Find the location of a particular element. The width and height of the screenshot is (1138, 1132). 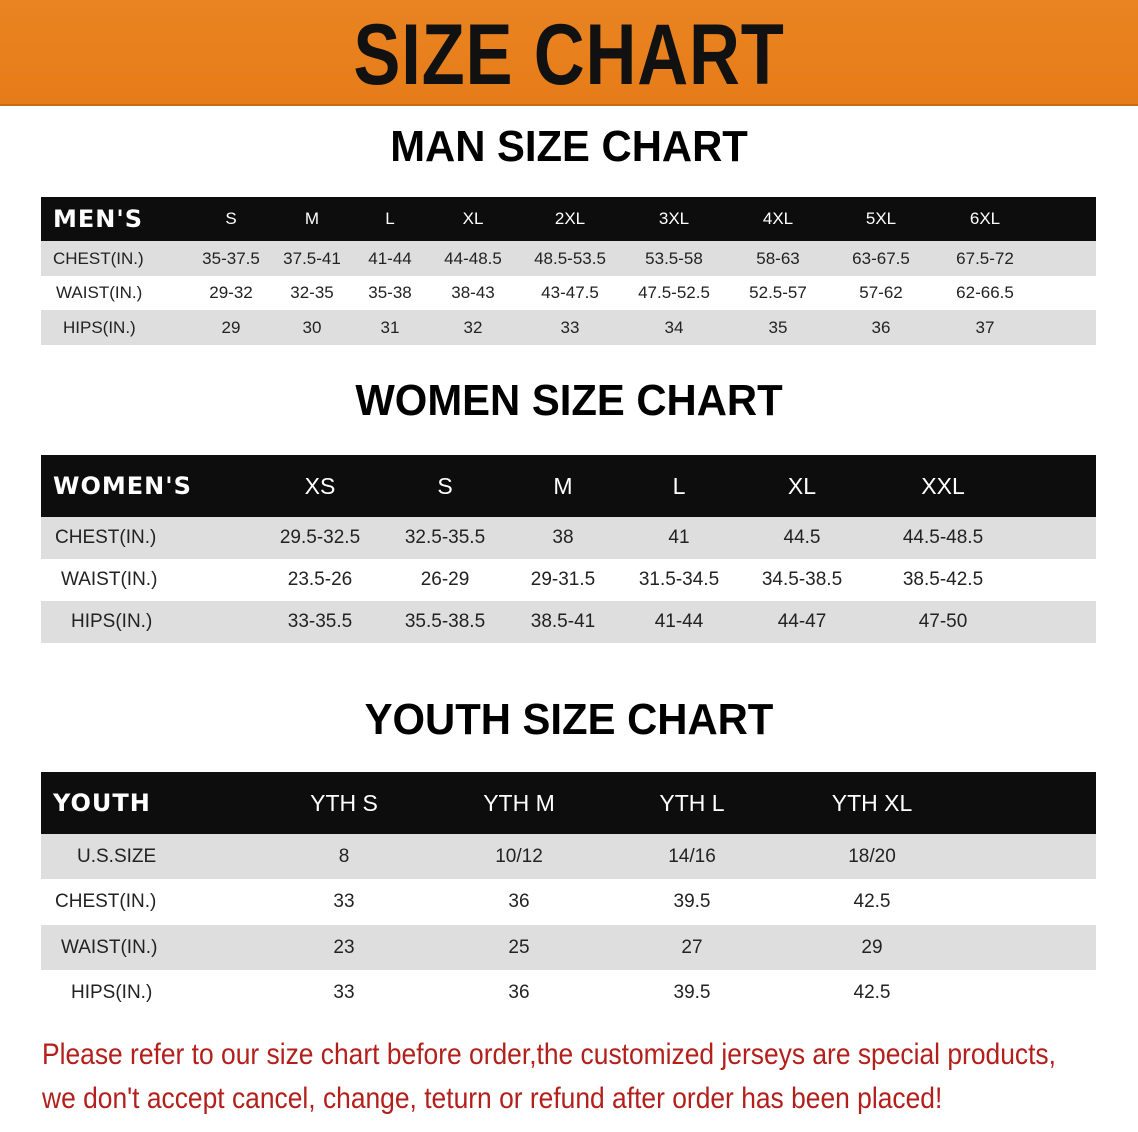

size-column-header: 2XL is located at coordinates (570, 218).